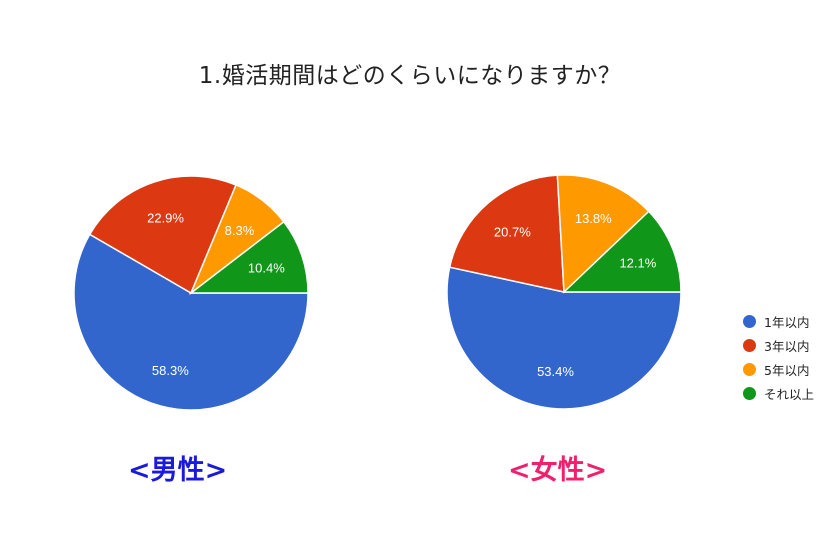 The width and height of the screenshot is (840, 560). I want to click on legend-label: 3年以内, so click(787, 346).